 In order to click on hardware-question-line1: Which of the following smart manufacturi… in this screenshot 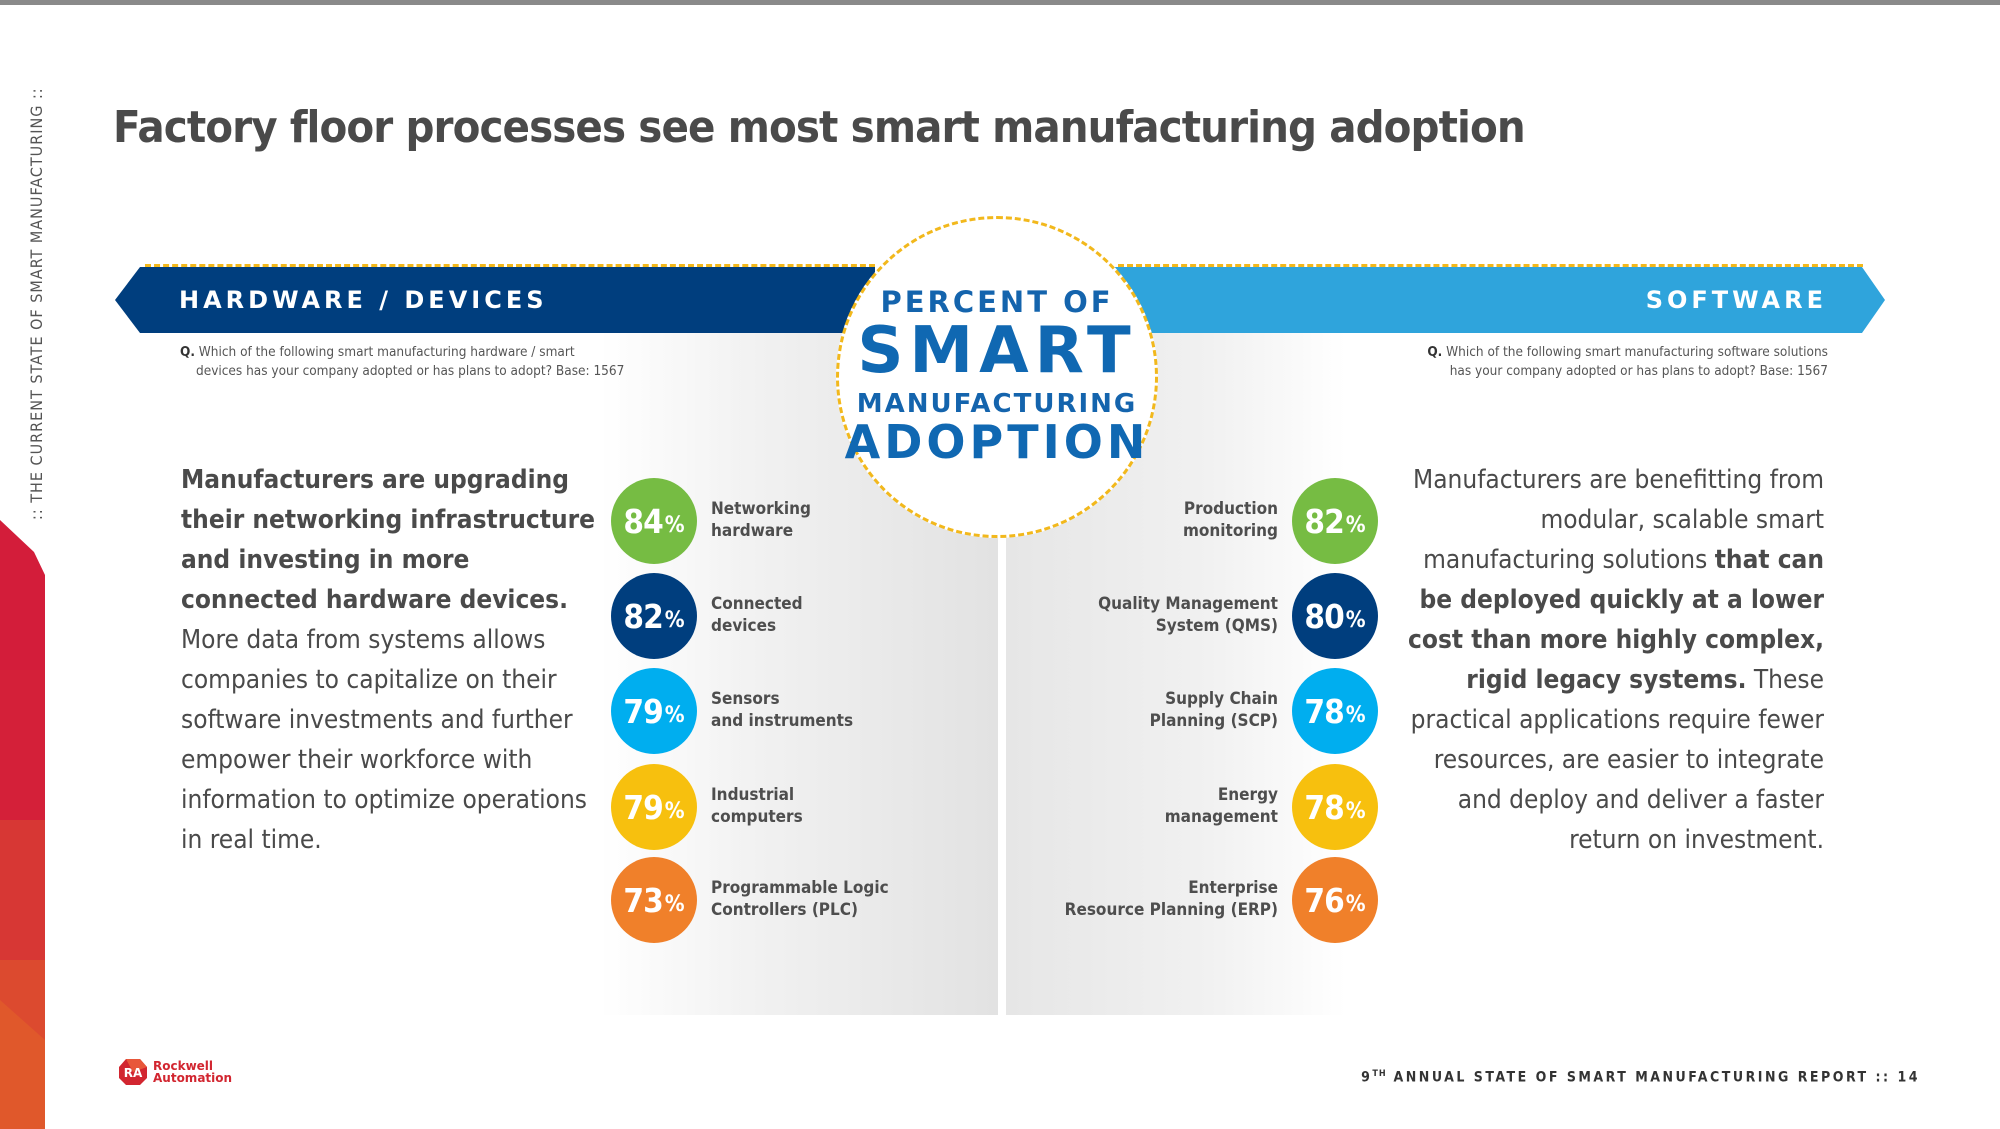, I will do `click(386, 352)`.